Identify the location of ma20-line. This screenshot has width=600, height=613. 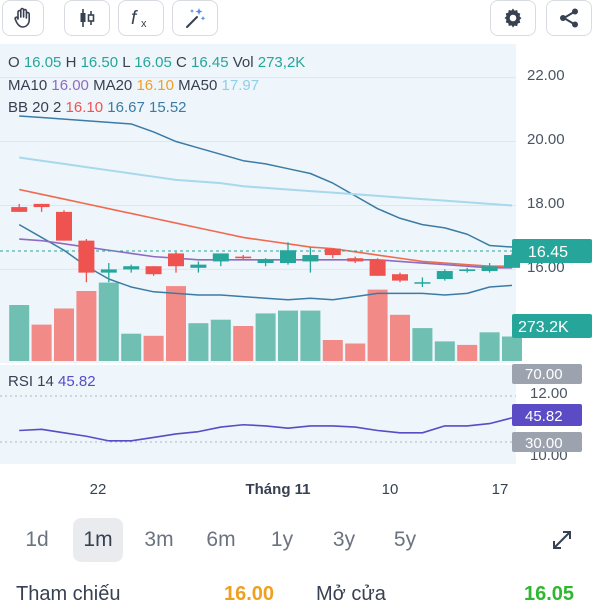
(265, 228).